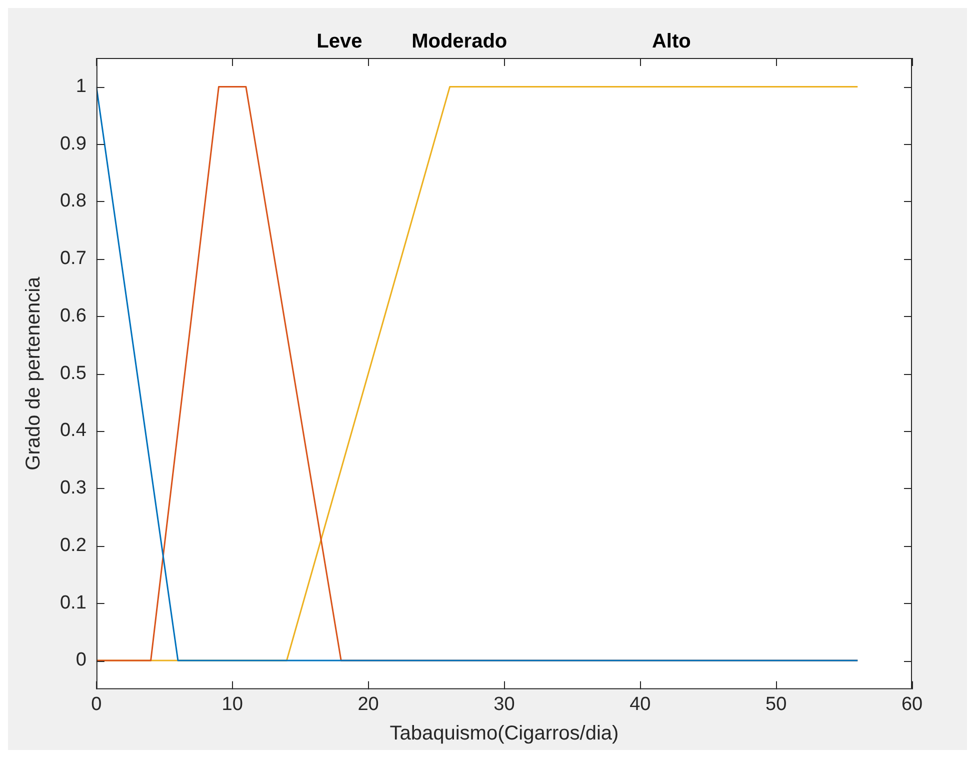 The height and width of the screenshot is (758, 975). Describe the element at coordinates (81, 86) in the screenshot. I see `y-tick-label: 1` at that location.